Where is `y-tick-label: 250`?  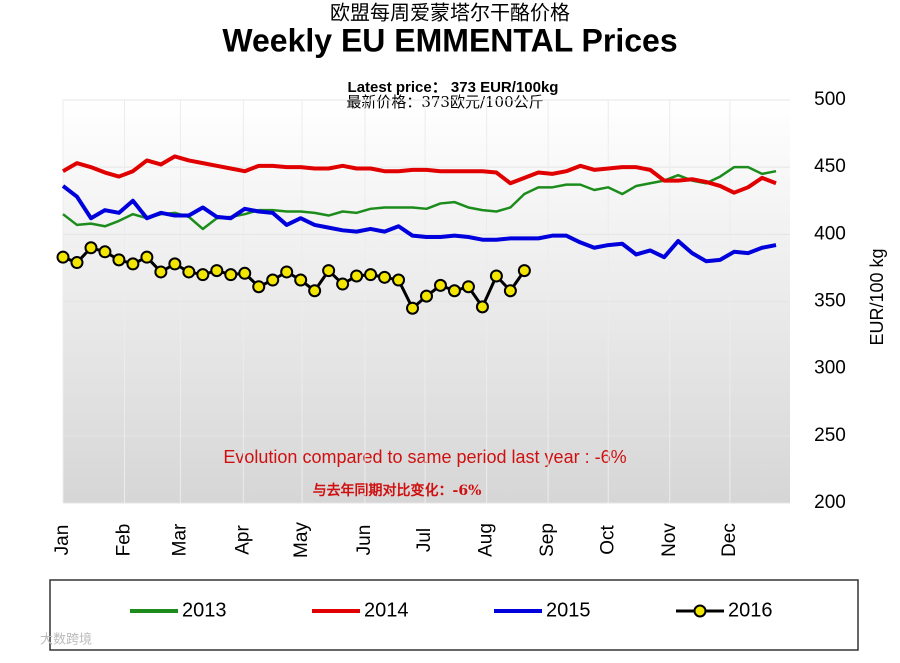 y-tick-label: 250 is located at coordinates (830, 435).